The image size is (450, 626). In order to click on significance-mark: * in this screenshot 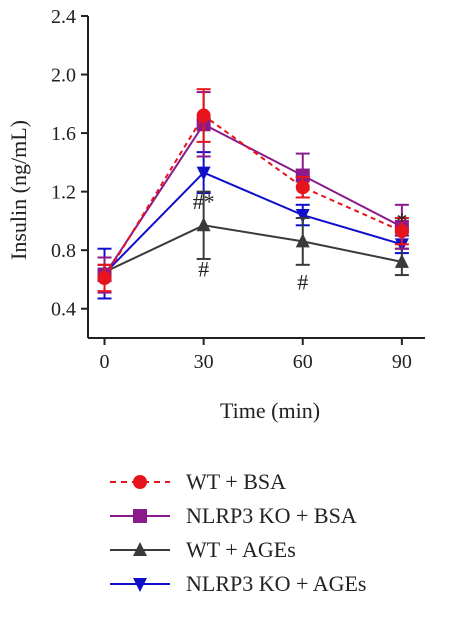, I will do `click(401, 220)`.